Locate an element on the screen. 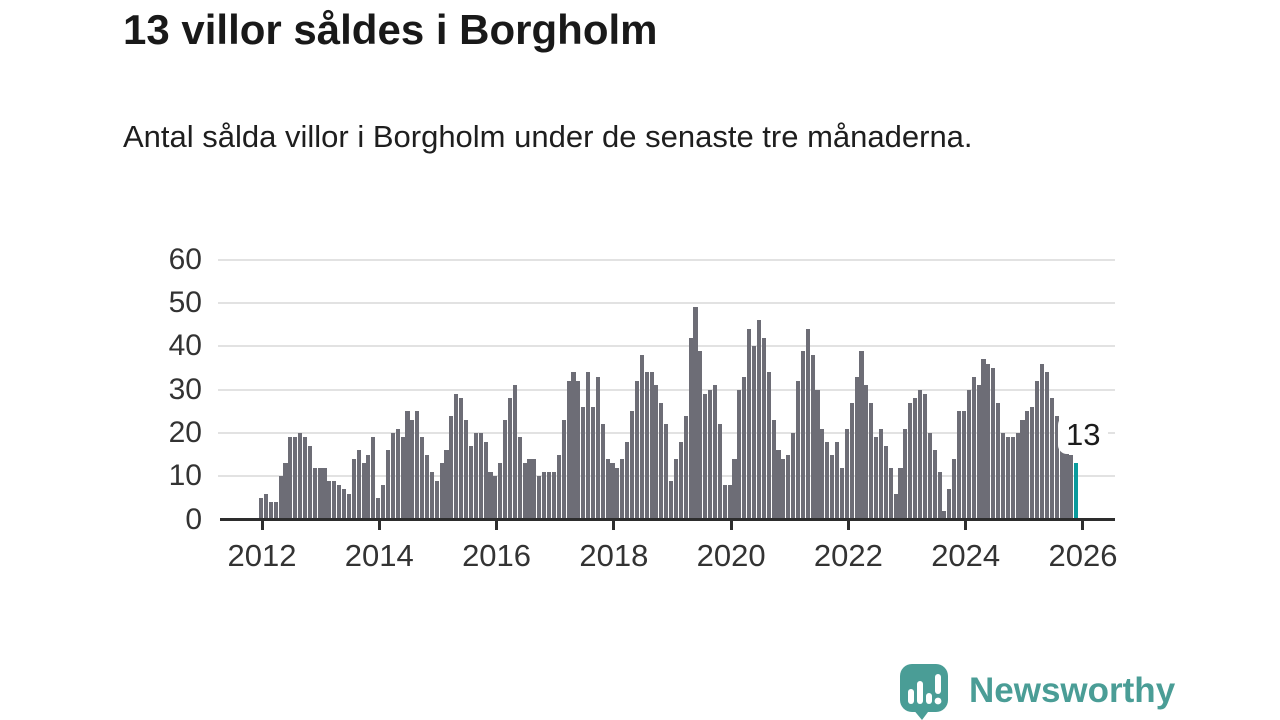 This screenshot has width=1280, height=720. y-axis-tick-label: 0 is located at coordinates (193, 519).